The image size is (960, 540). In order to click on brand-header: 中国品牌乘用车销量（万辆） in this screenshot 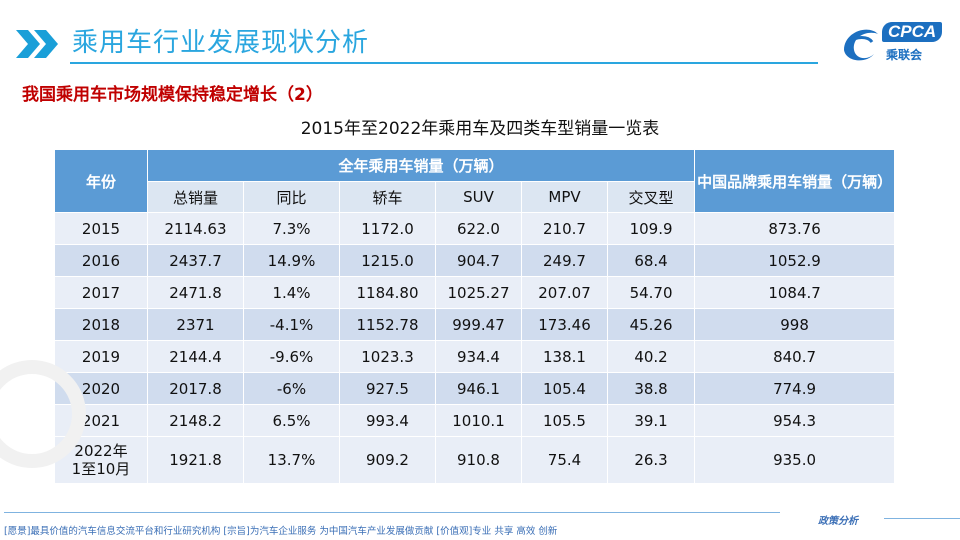, I will do `click(795, 181)`.